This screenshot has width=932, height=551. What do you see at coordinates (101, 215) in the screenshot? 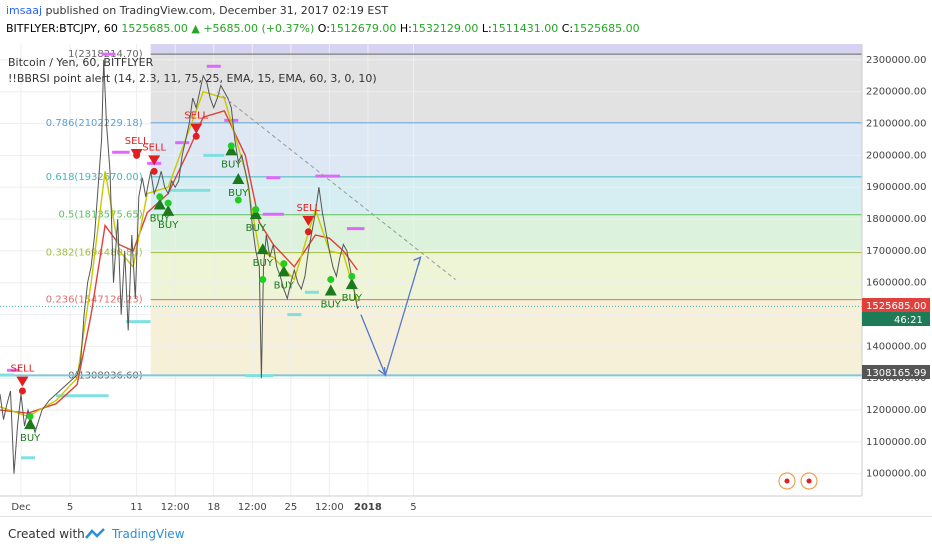
I see `fib-label: 0.5(1813575.65)` at bounding box center [101, 215].